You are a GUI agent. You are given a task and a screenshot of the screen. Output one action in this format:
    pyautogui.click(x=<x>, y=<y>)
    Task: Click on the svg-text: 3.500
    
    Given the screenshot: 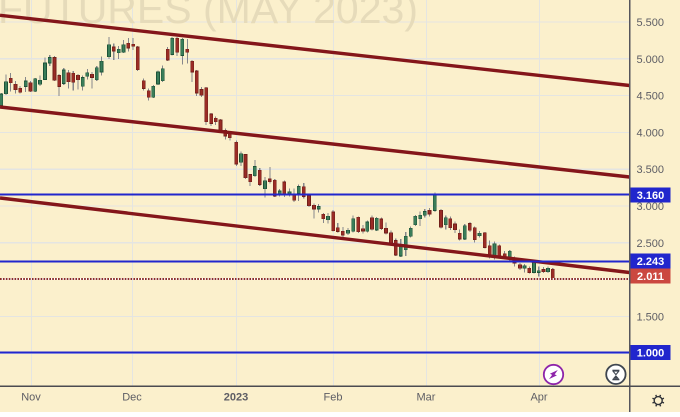 What is the action you would take?
    pyautogui.click(x=651, y=170)
    